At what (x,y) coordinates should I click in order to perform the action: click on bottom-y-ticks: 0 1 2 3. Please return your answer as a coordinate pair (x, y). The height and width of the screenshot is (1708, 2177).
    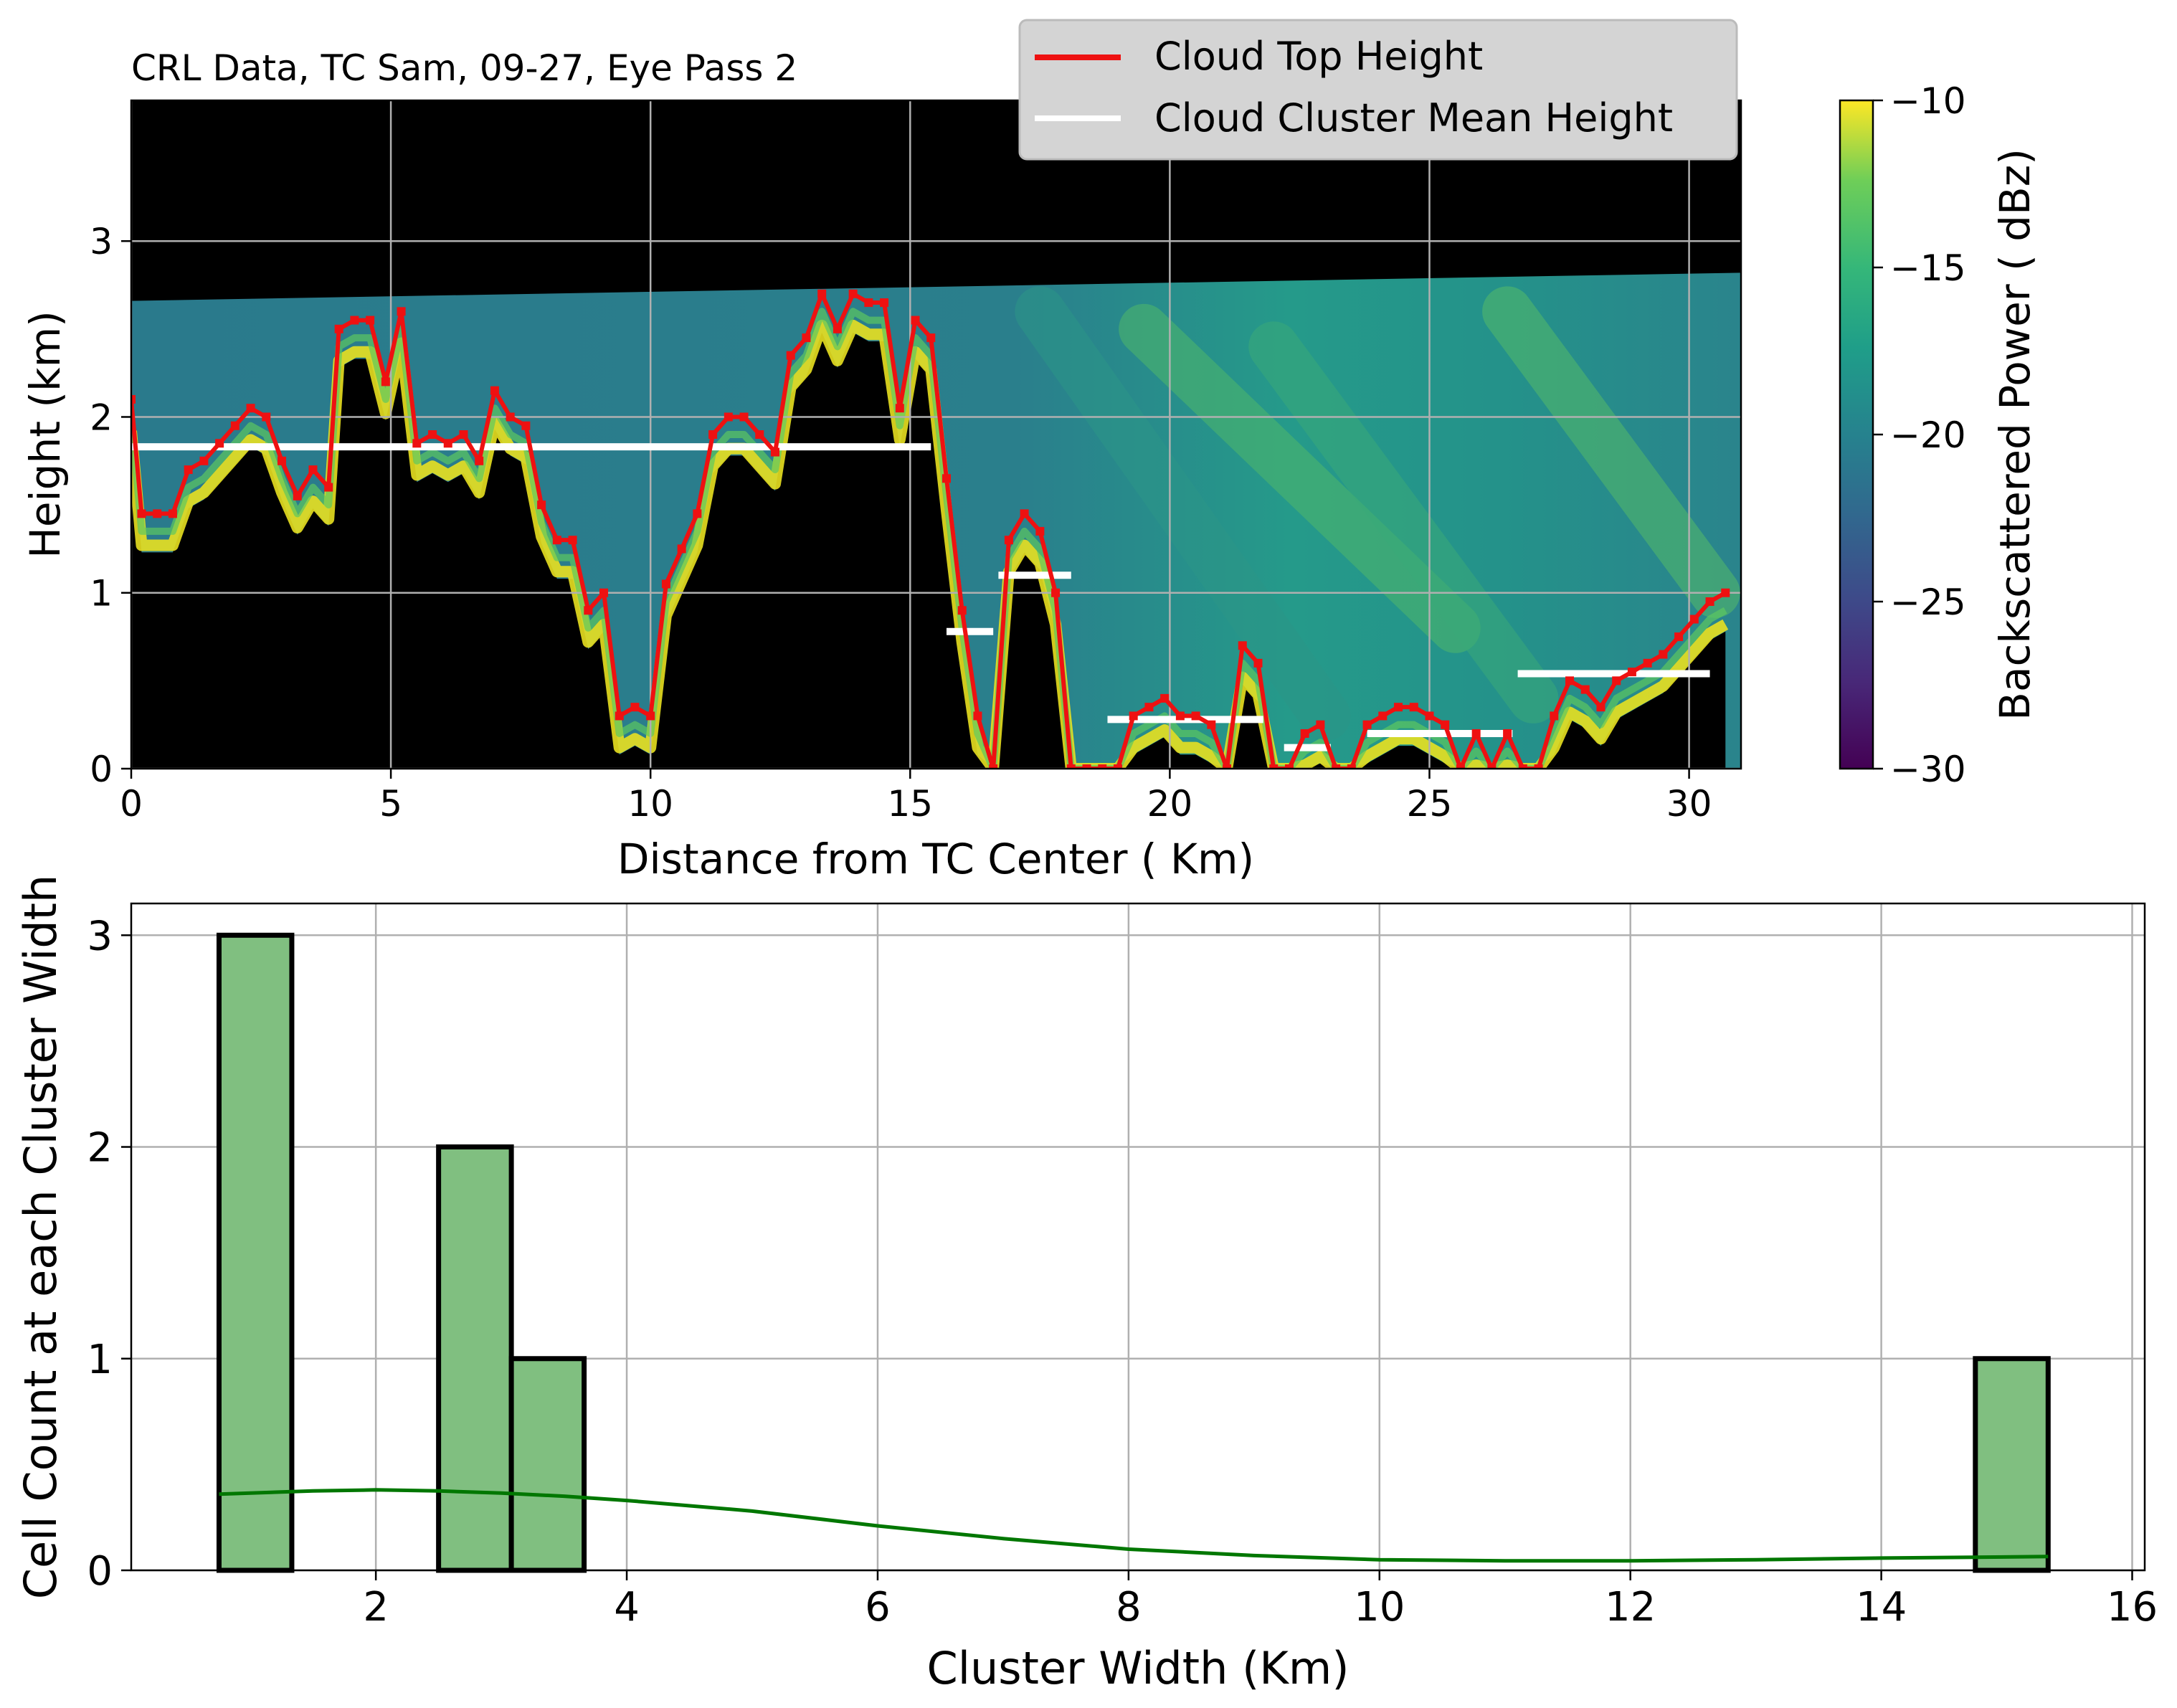
    Looking at the image, I should click on (109, 1254).